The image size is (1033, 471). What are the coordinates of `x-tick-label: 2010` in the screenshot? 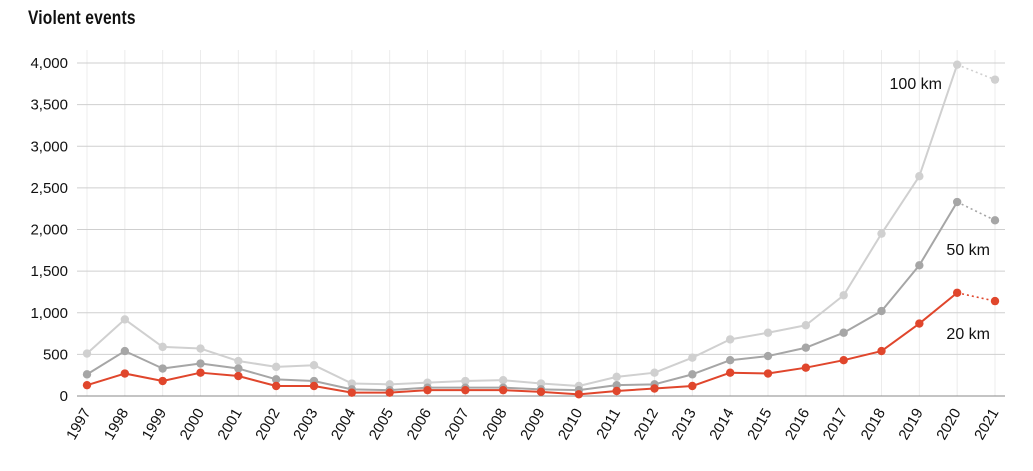 It's located at (570, 424).